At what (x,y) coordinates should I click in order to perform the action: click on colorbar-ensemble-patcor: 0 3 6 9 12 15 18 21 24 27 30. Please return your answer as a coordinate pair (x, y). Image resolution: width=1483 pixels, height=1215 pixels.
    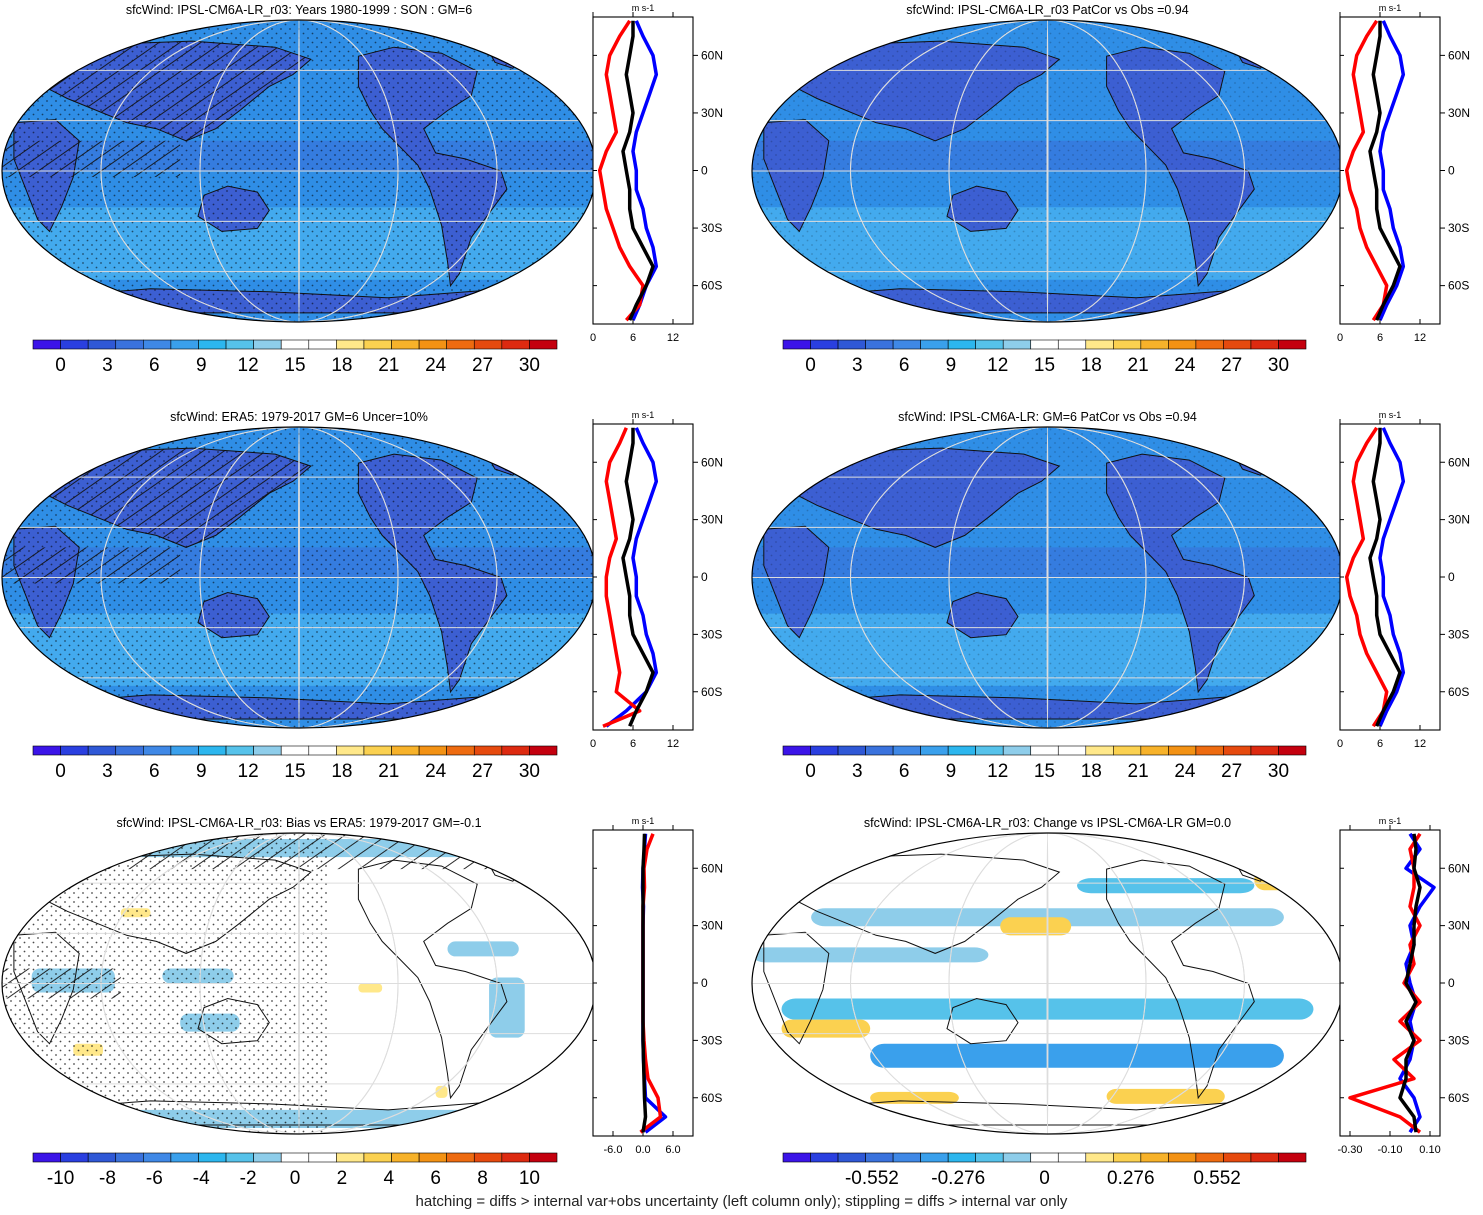
    Looking at the image, I should click on (1044, 763).